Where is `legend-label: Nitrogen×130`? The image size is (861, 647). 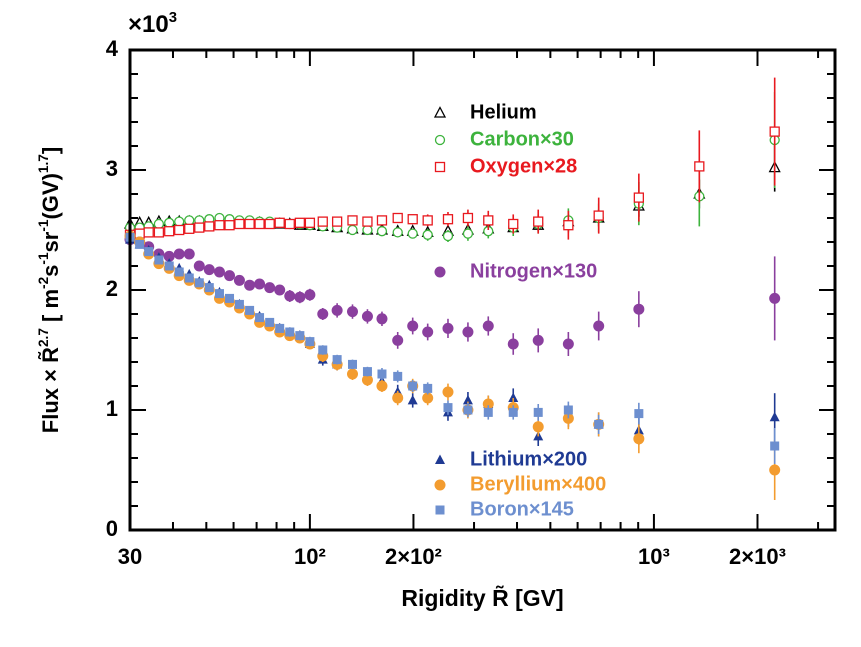
legend-label: Nitrogen×130 is located at coordinates (533, 271).